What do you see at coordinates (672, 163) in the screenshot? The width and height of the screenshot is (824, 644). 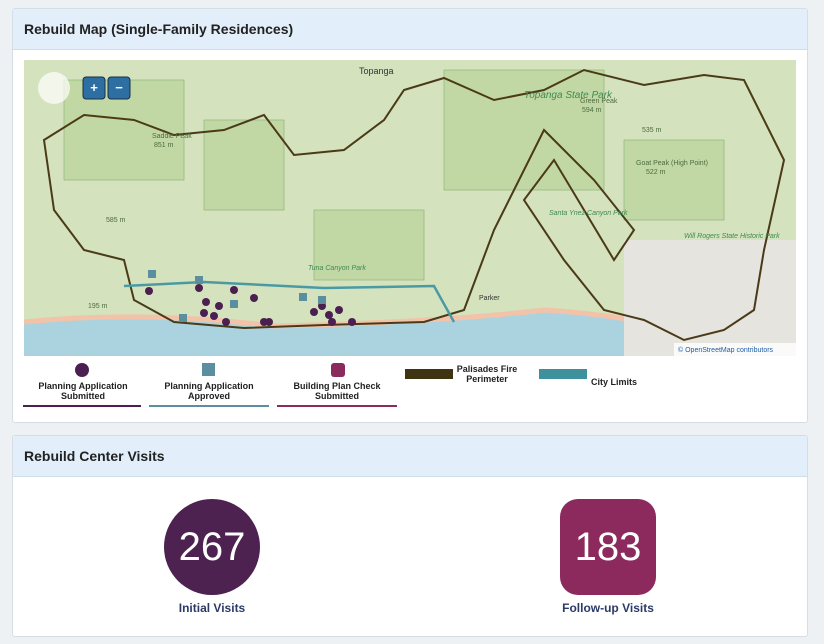 I see `map-label: Goat Peak (High Point)` at bounding box center [672, 163].